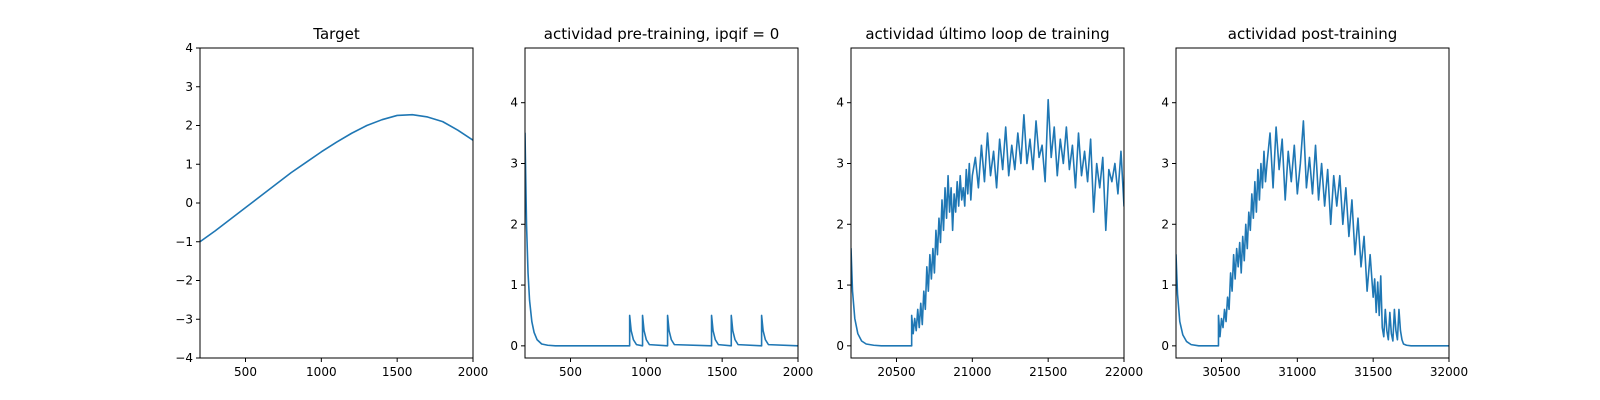  What do you see at coordinates (1373, 372) in the screenshot?
I see `x-tick-label: 31500` at bounding box center [1373, 372].